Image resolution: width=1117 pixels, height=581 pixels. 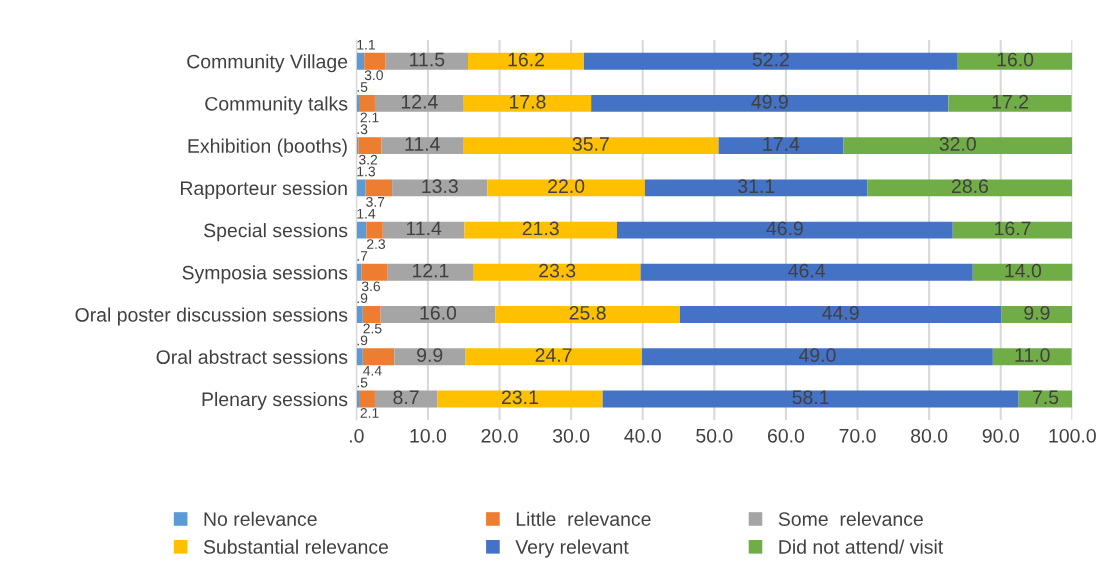 What do you see at coordinates (366, 213) in the screenshot?
I see `data-label: 1.4` at bounding box center [366, 213].